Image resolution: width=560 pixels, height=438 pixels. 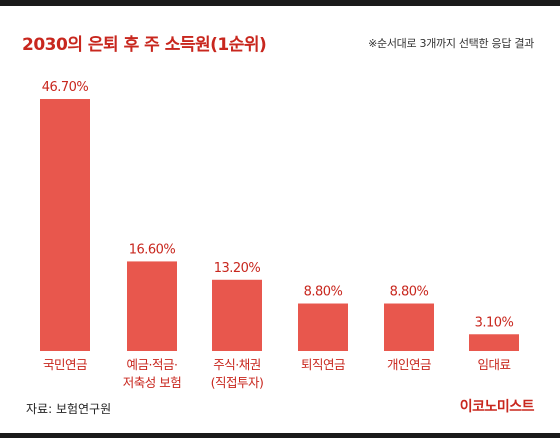 I want to click on value-label-5: 3.10%, so click(x=494, y=322).